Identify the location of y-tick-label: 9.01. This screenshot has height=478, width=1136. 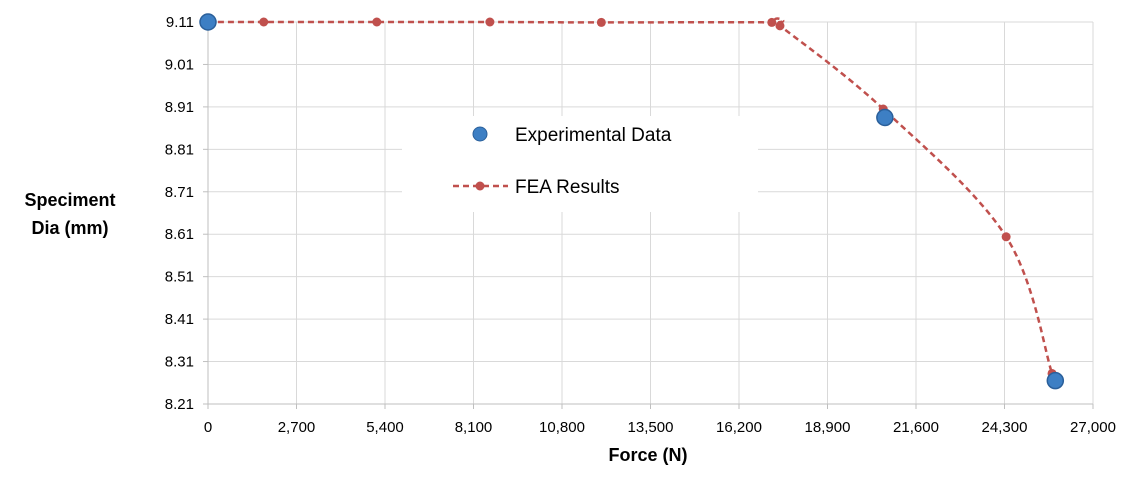
(179, 64).